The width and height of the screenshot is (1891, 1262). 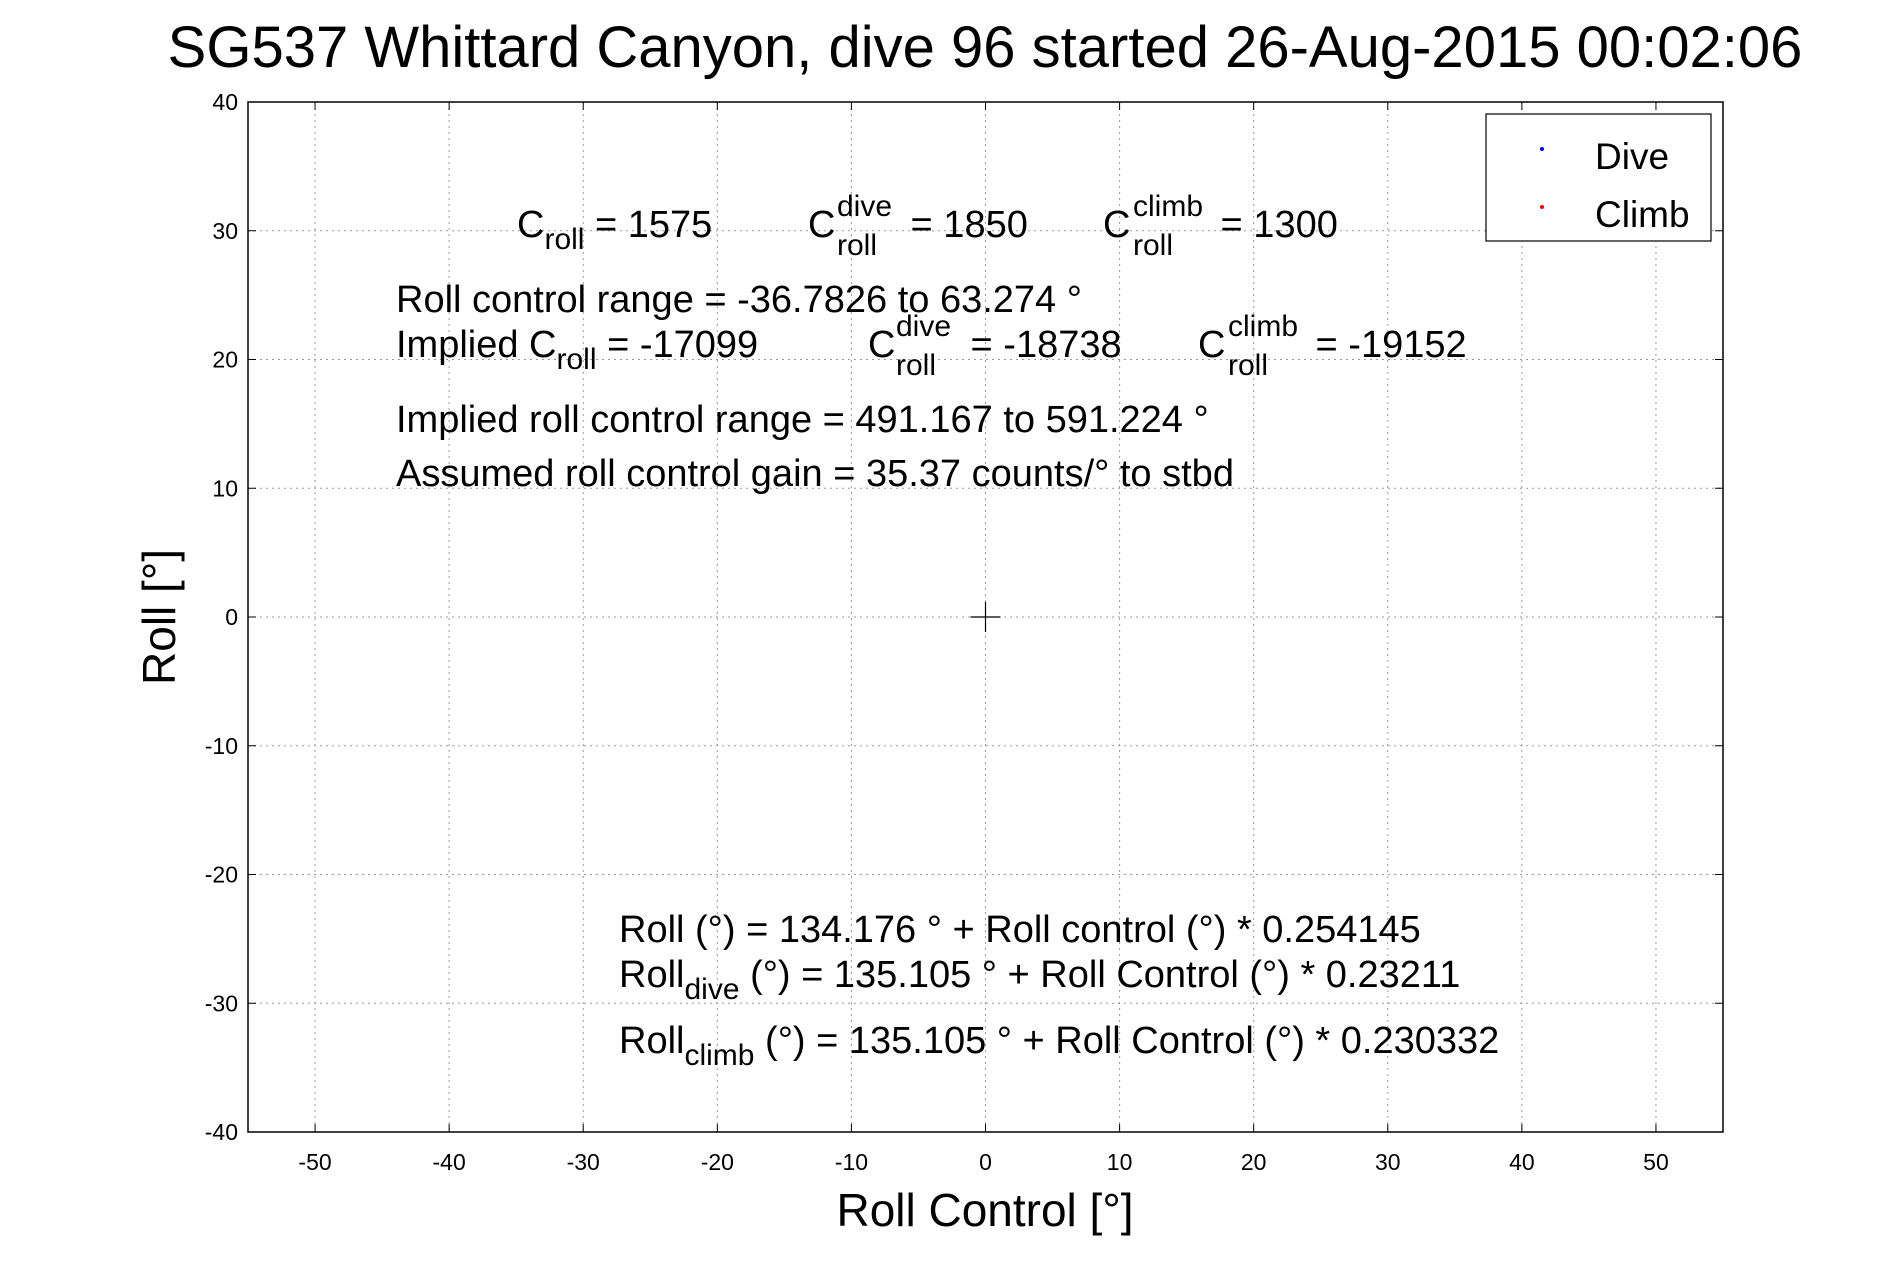 I want to click on x-tick-label: -30, so click(x=583, y=1162).